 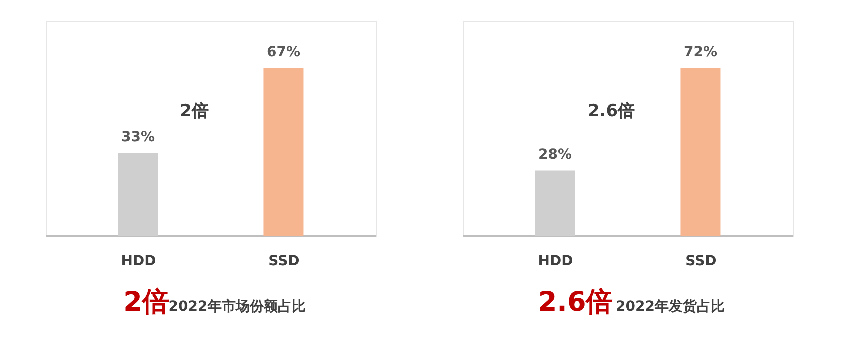 I want to click on text: 2倍, so click(x=147, y=302).